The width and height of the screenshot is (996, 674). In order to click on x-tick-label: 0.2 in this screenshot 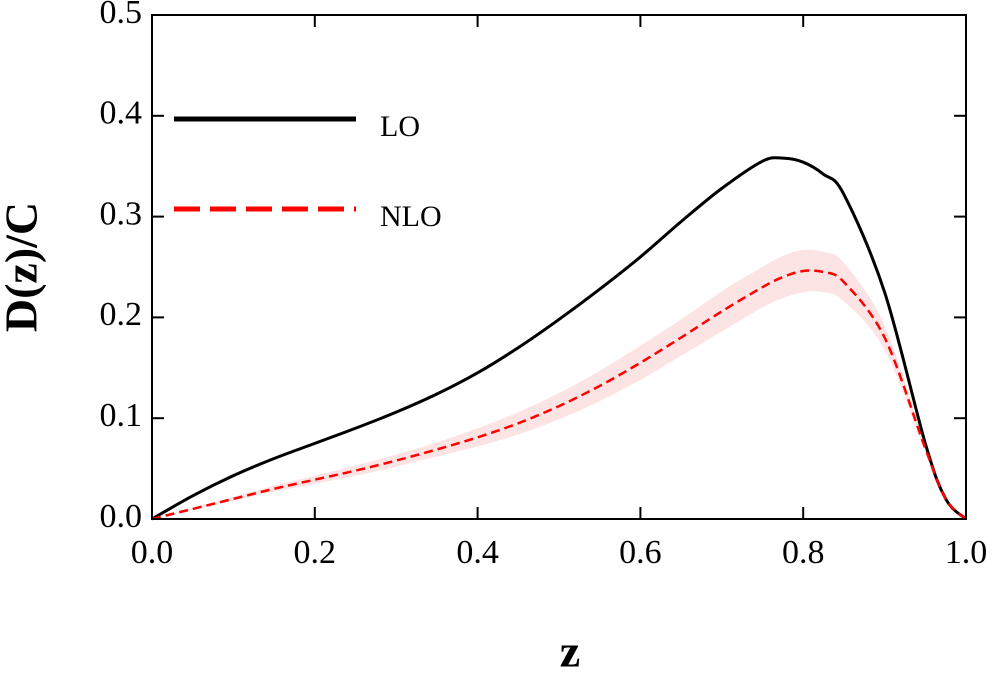, I will do `click(315, 552)`.